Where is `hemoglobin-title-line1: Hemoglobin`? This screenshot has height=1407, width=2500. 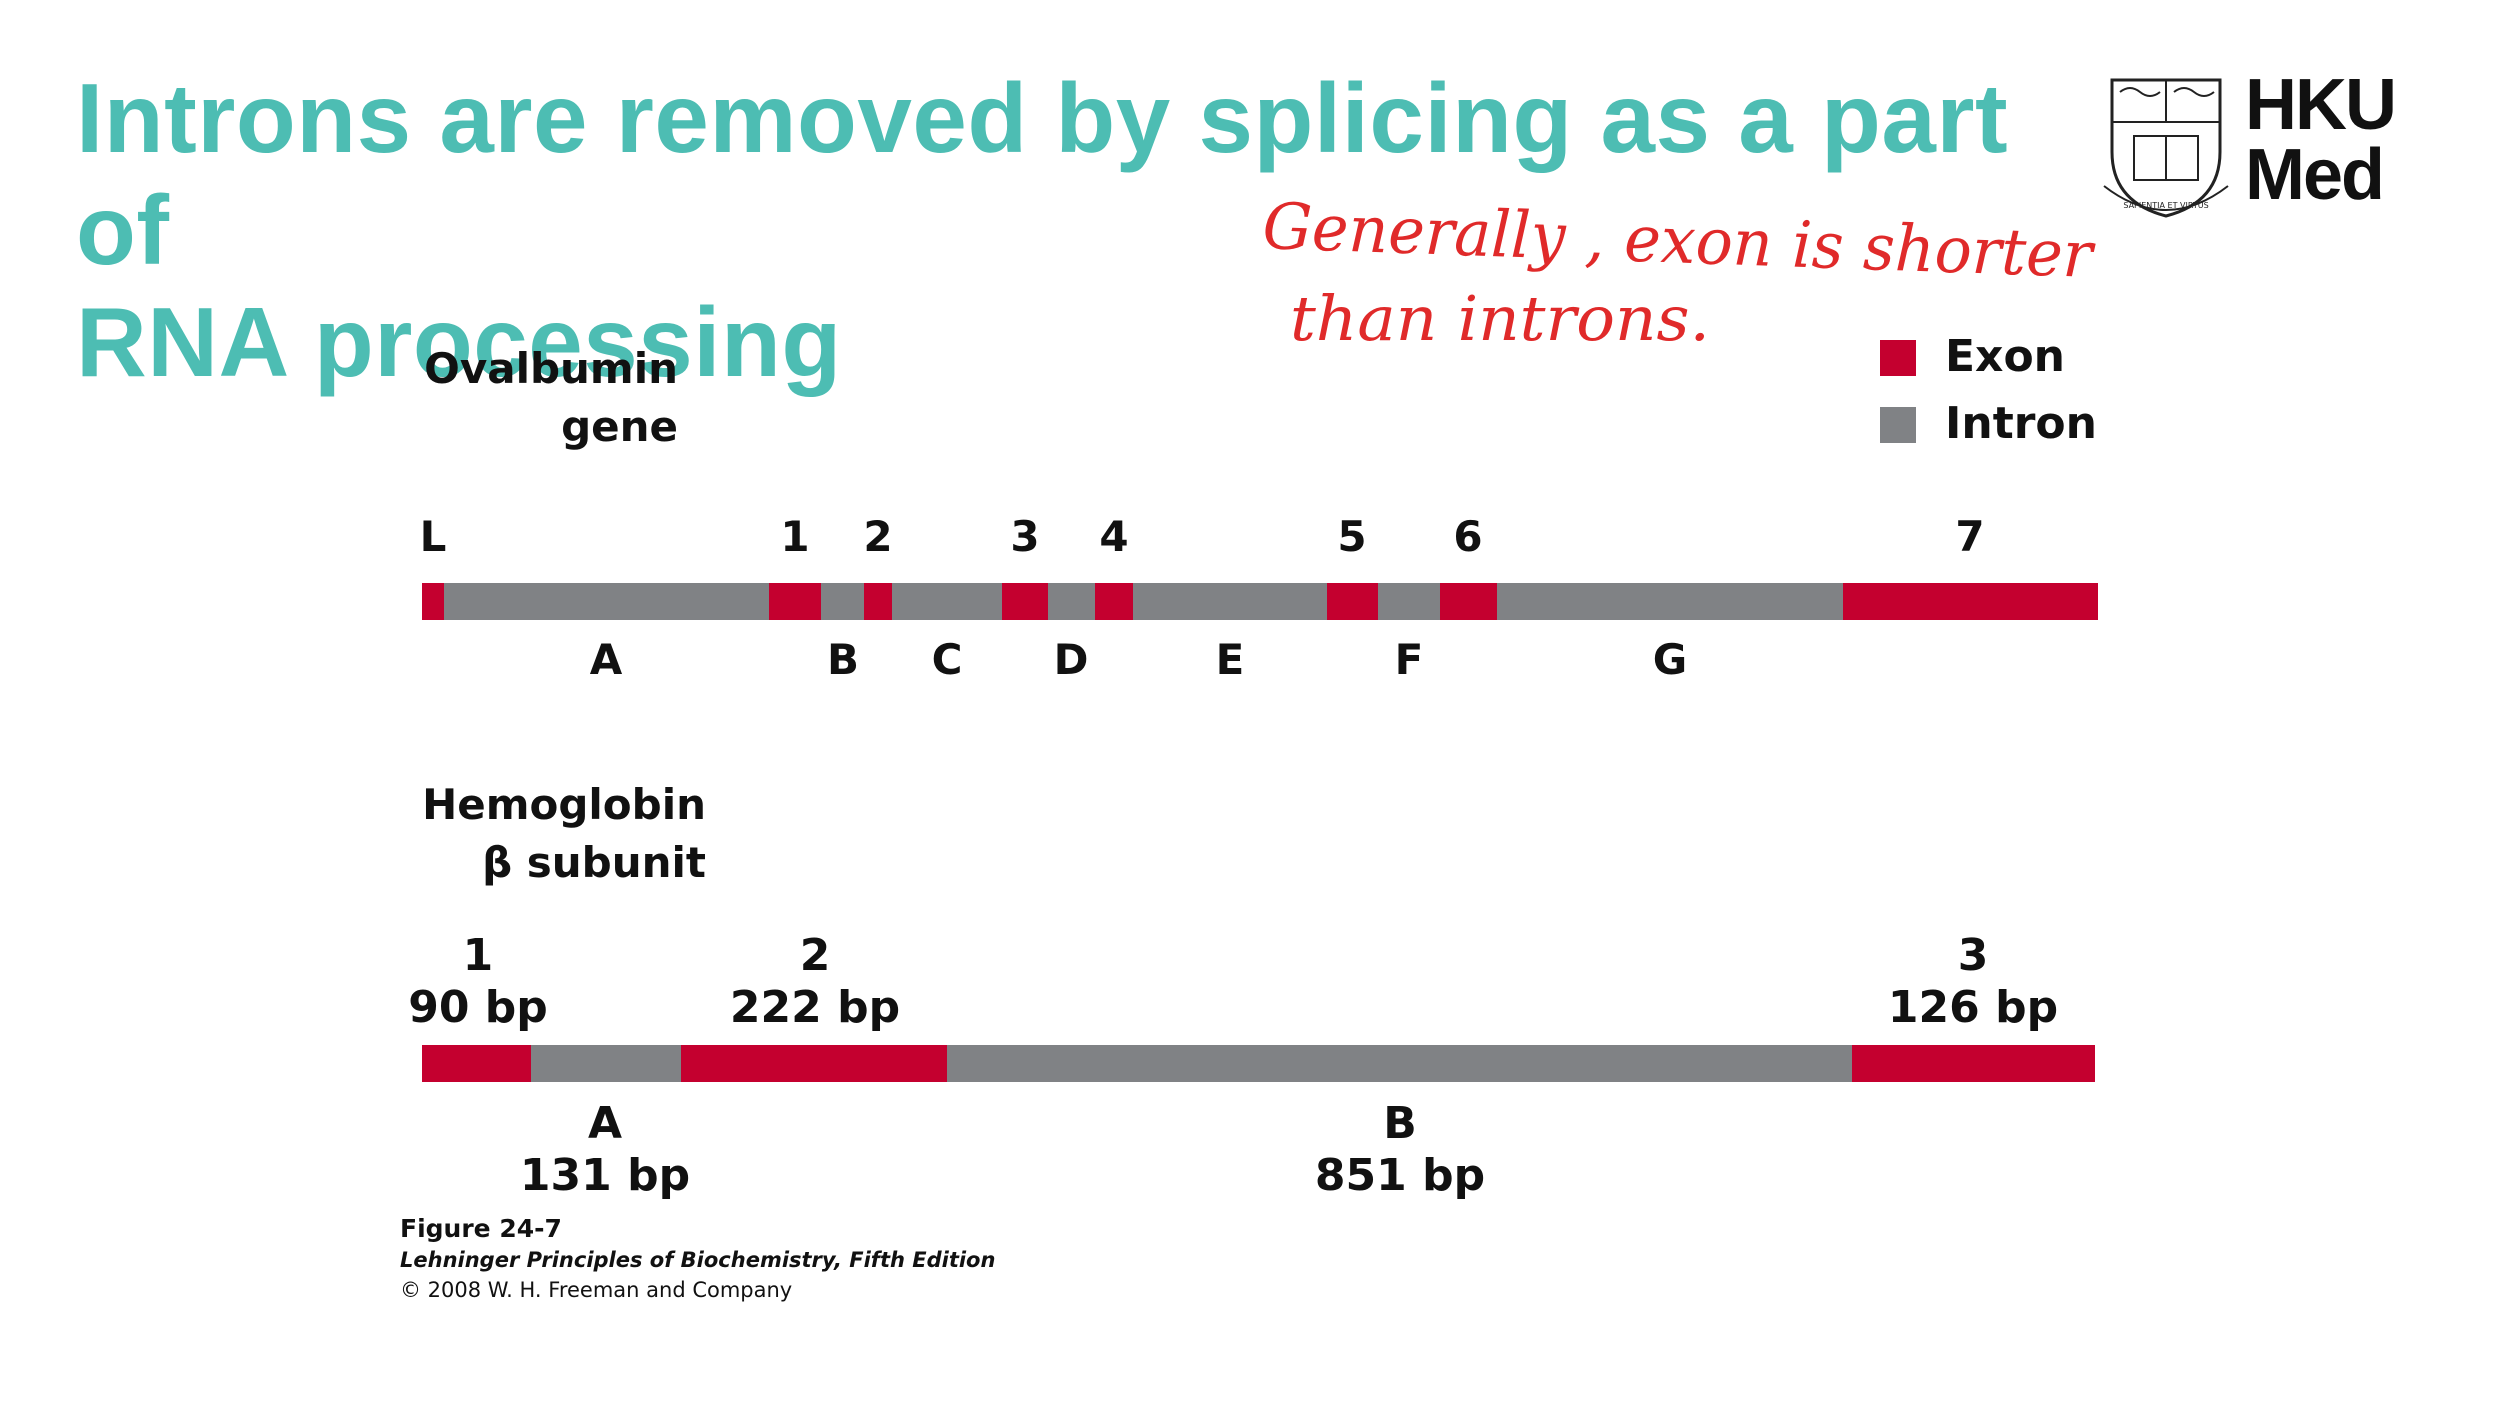
hemoglobin-title-line1: Hemoglobin is located at coordinates (564, 804).